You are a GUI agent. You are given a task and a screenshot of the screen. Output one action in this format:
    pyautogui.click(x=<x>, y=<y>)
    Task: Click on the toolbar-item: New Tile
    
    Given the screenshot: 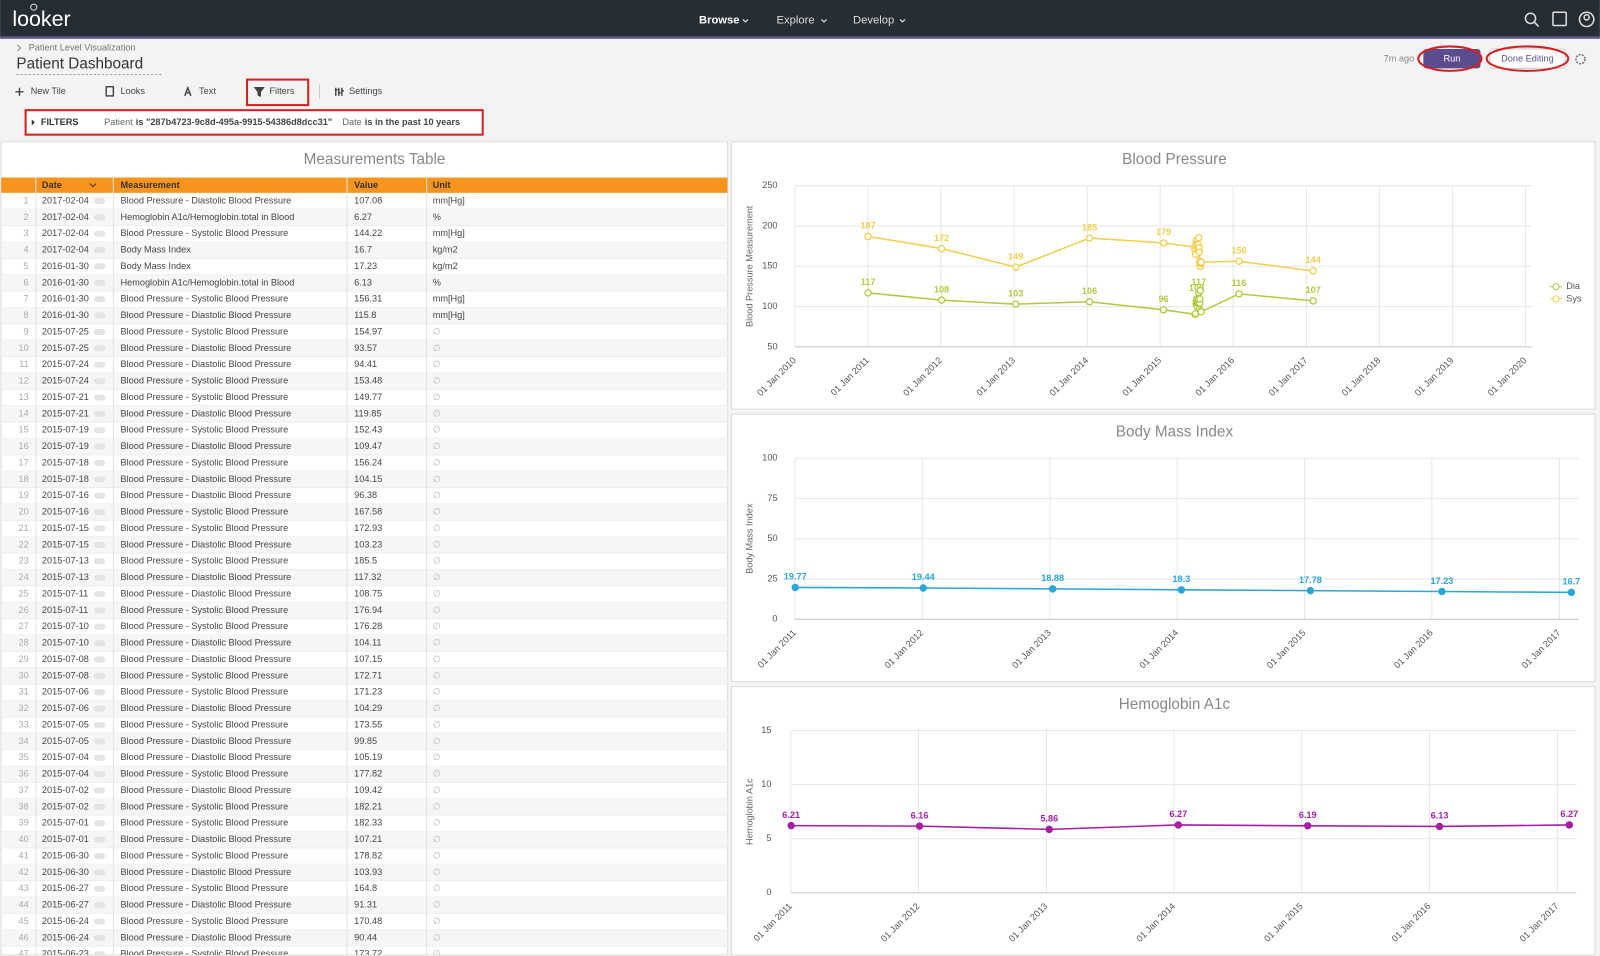 What is the action you would take?
    pyautogui.click(x=48, y=91)
    